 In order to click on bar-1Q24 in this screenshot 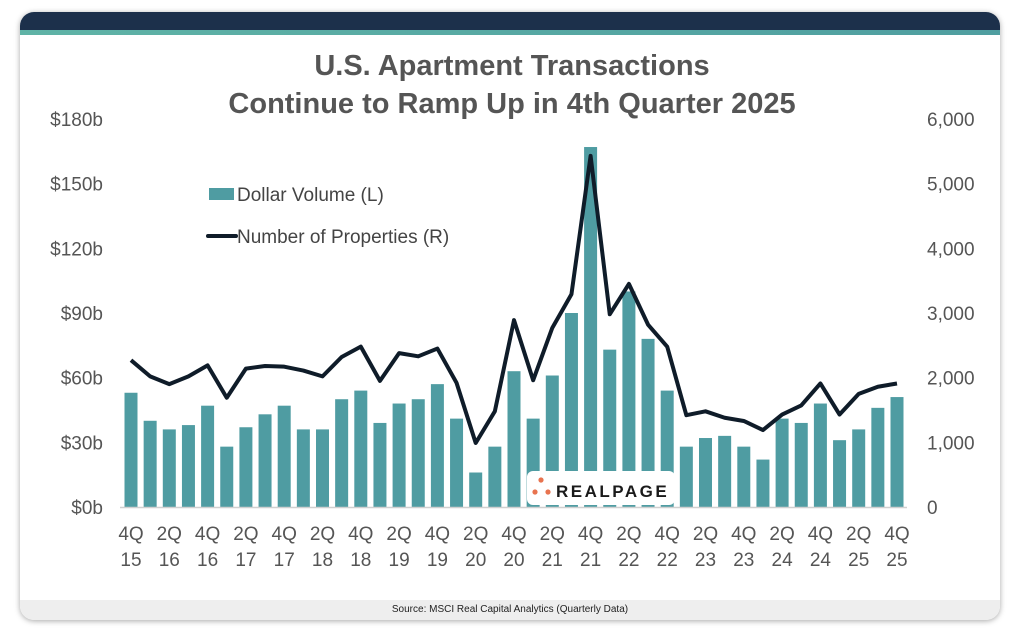, I will do `click(763, 483)`.